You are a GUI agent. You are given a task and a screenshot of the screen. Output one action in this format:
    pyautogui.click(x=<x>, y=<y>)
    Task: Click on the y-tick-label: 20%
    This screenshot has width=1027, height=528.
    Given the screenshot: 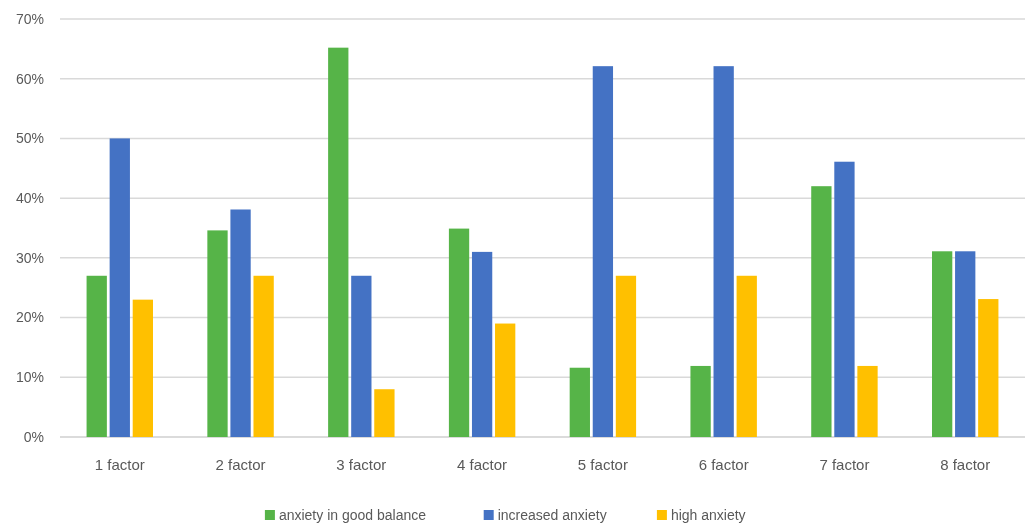 What is the action you would take?
    pyautogui.click(x=29, y=317)
    